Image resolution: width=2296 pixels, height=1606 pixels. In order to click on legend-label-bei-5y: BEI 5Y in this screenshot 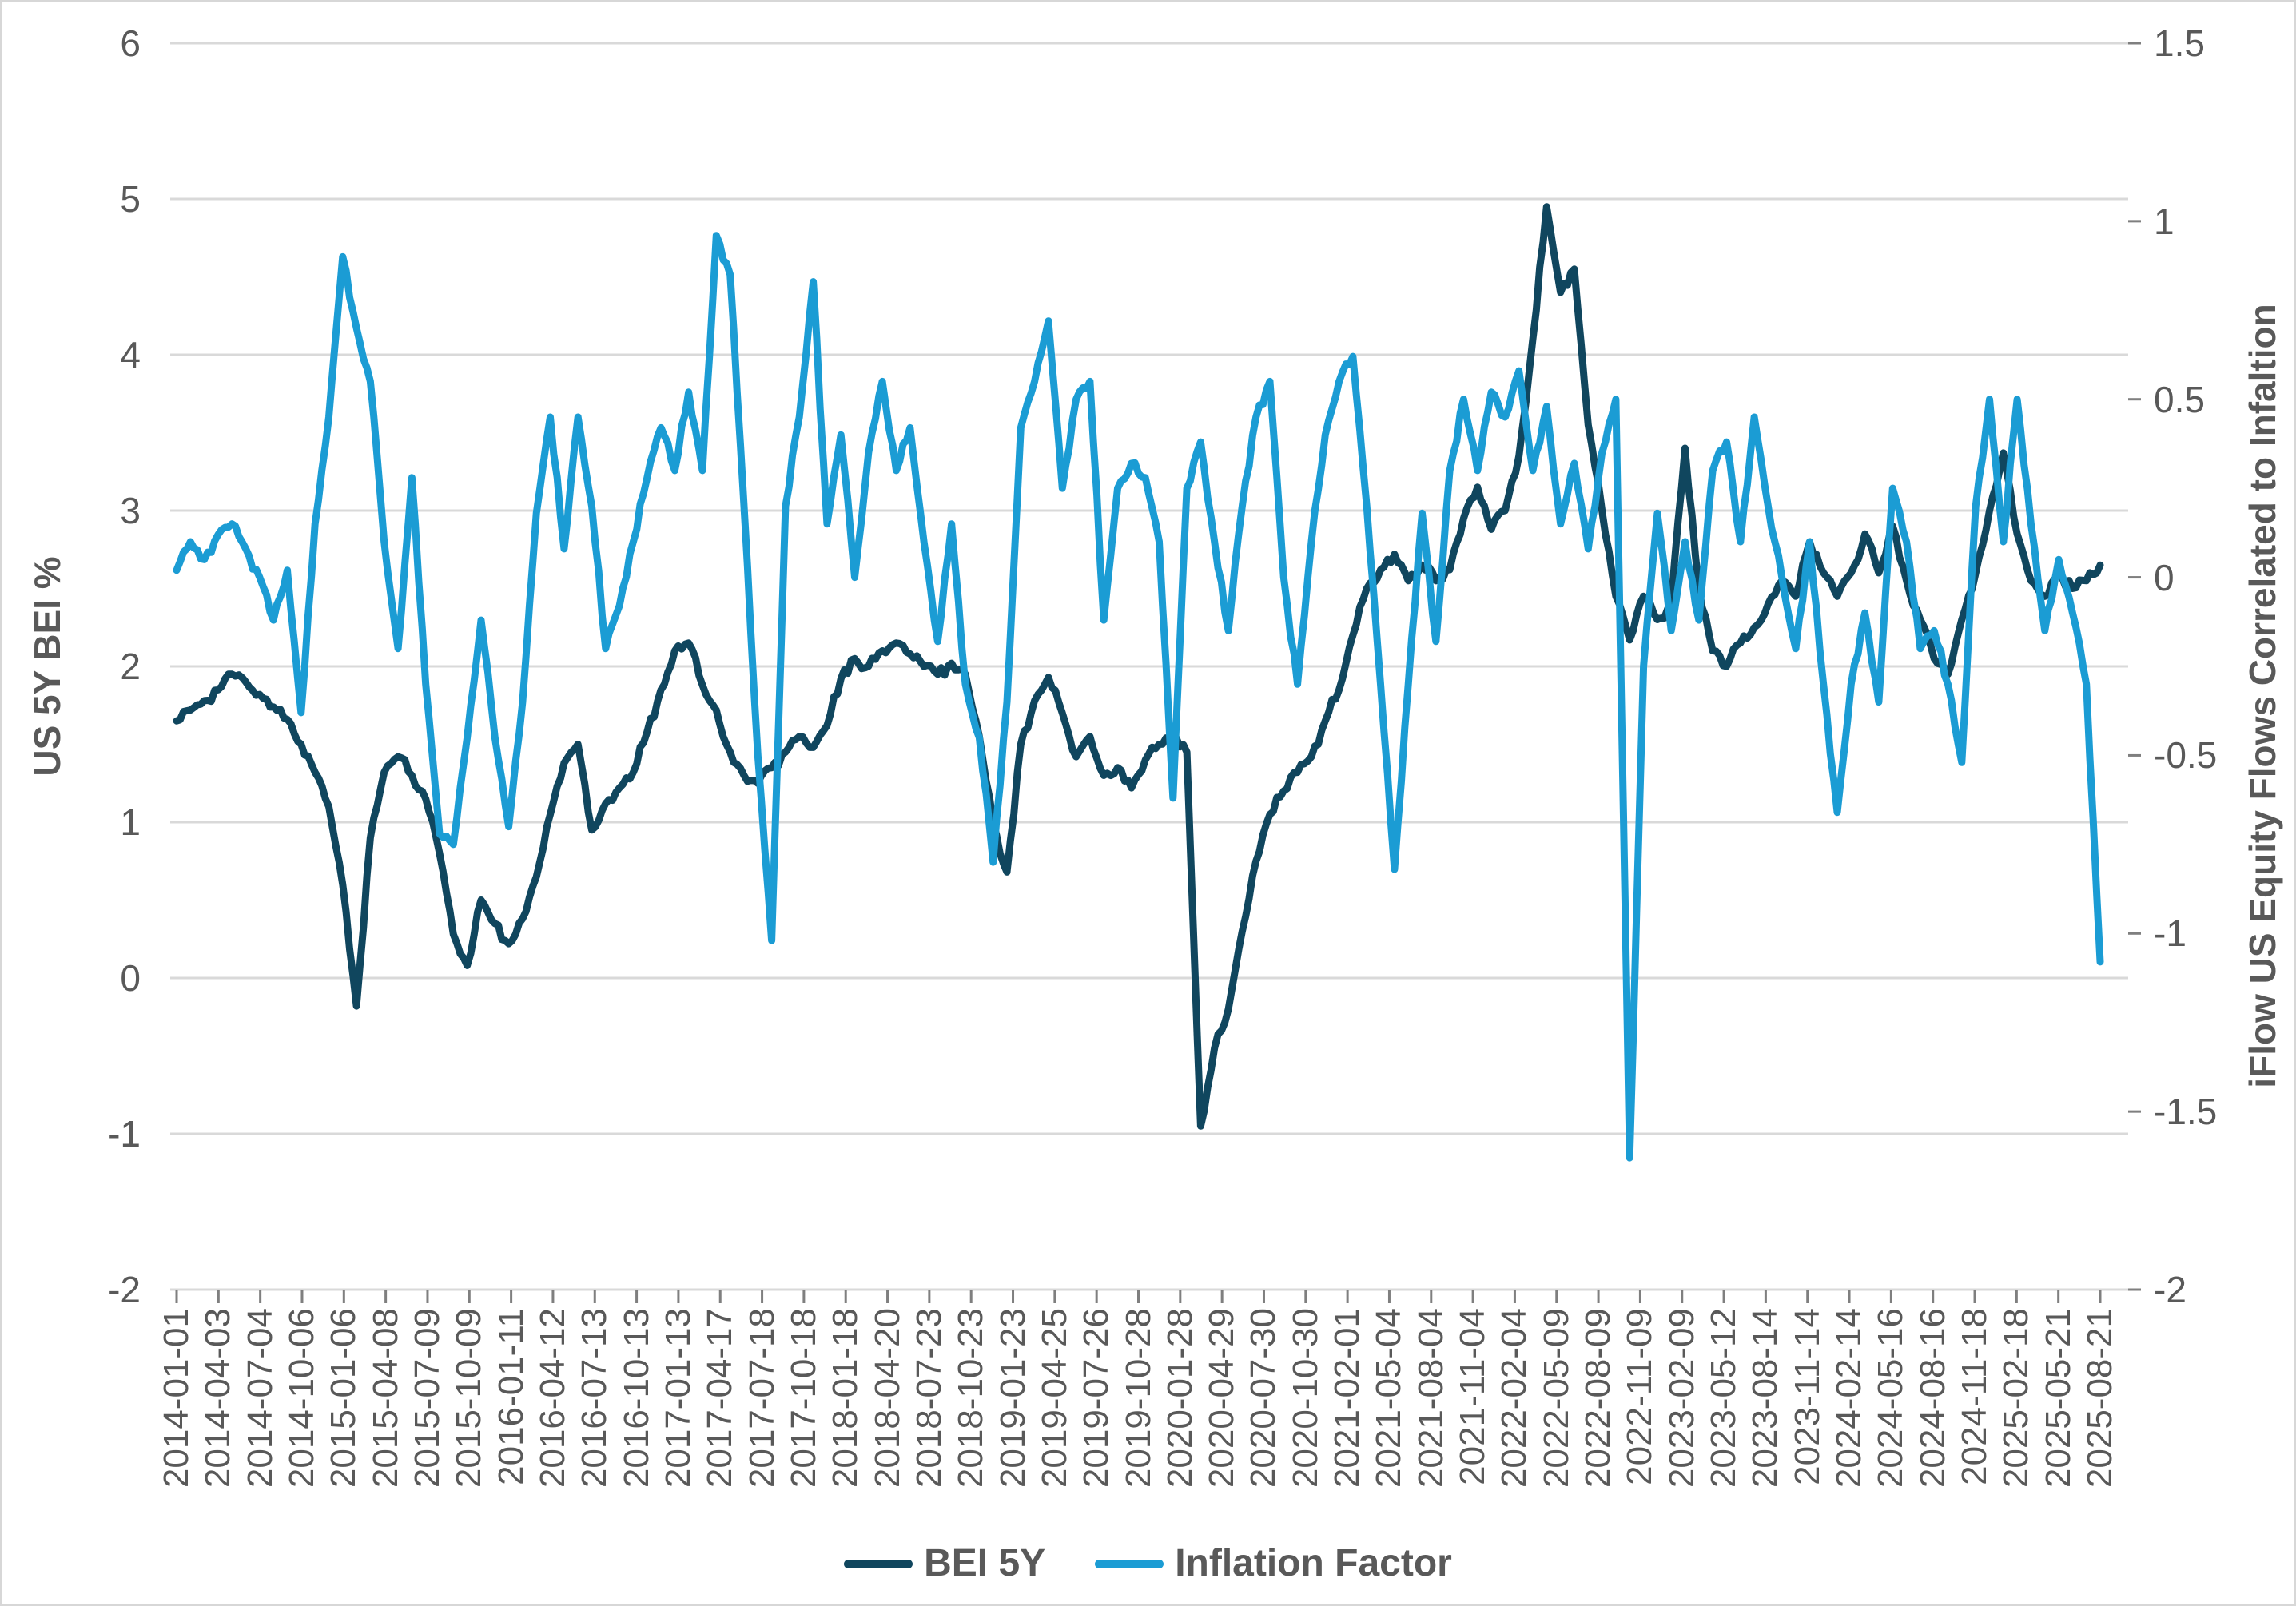, I will do `click(985, 1563)`.